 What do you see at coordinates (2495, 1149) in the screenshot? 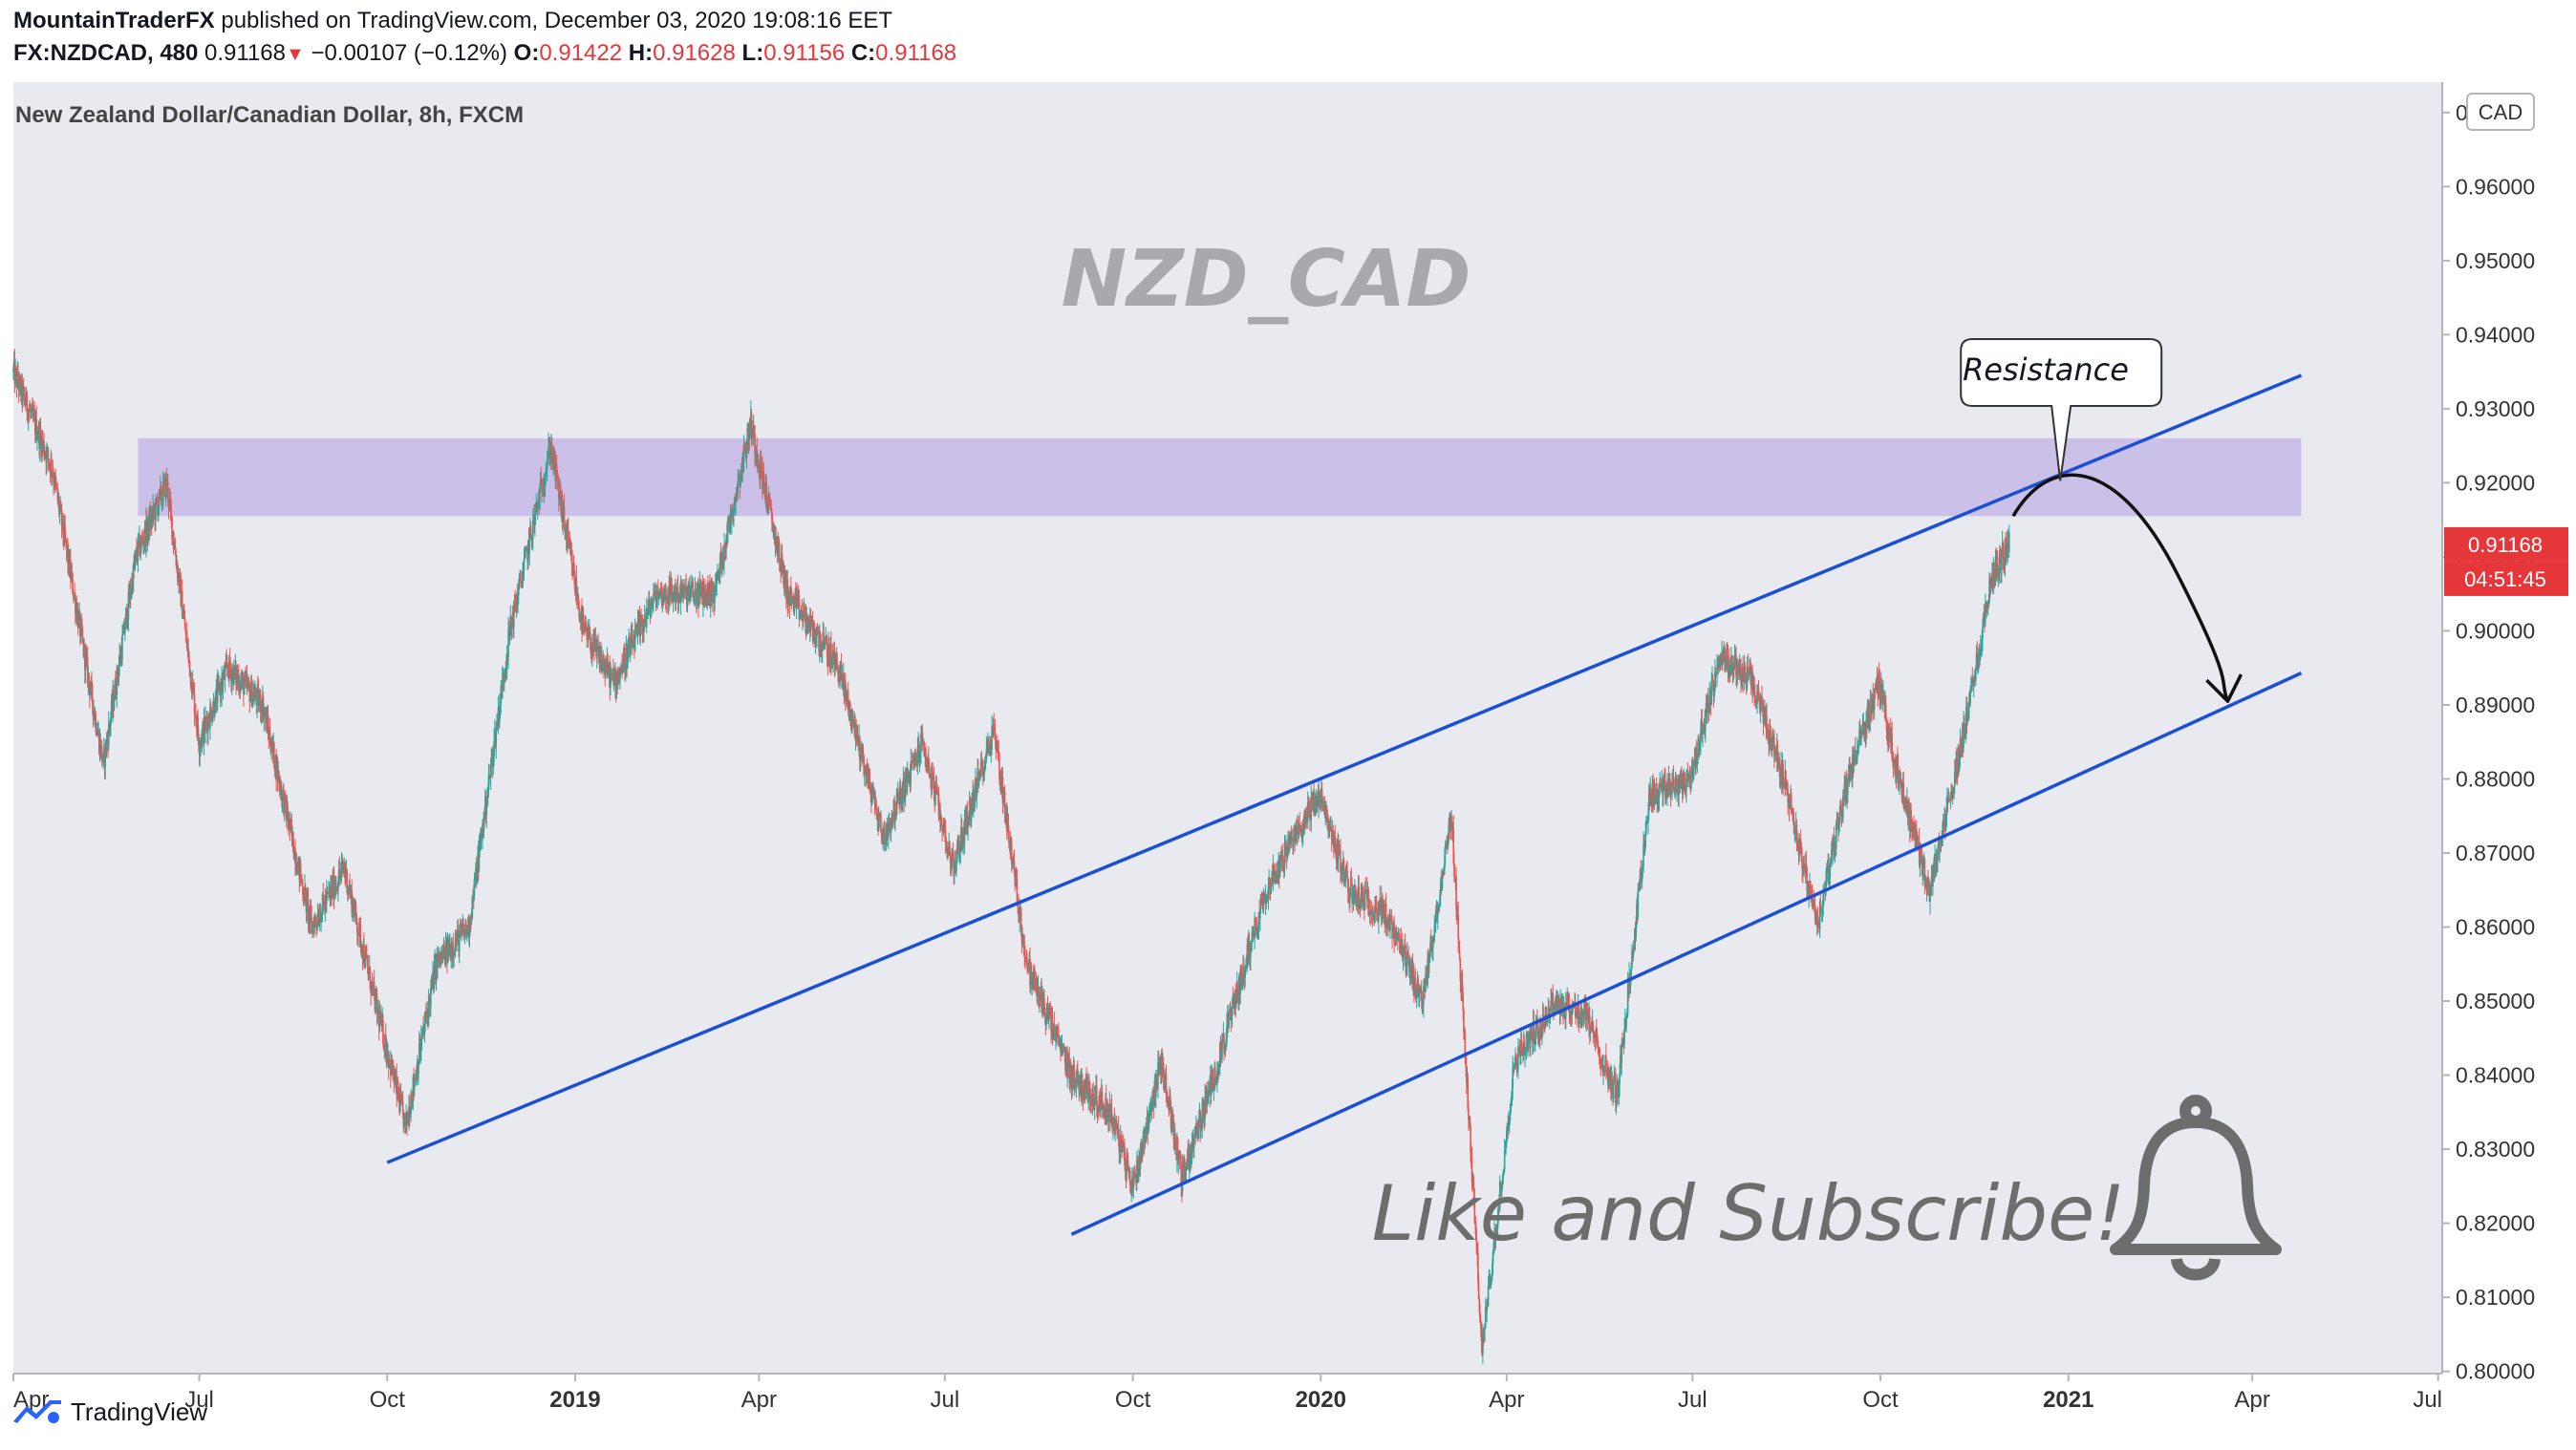
I see `price-tick-label: 0.83000` at bounding box center [2495, 1149].